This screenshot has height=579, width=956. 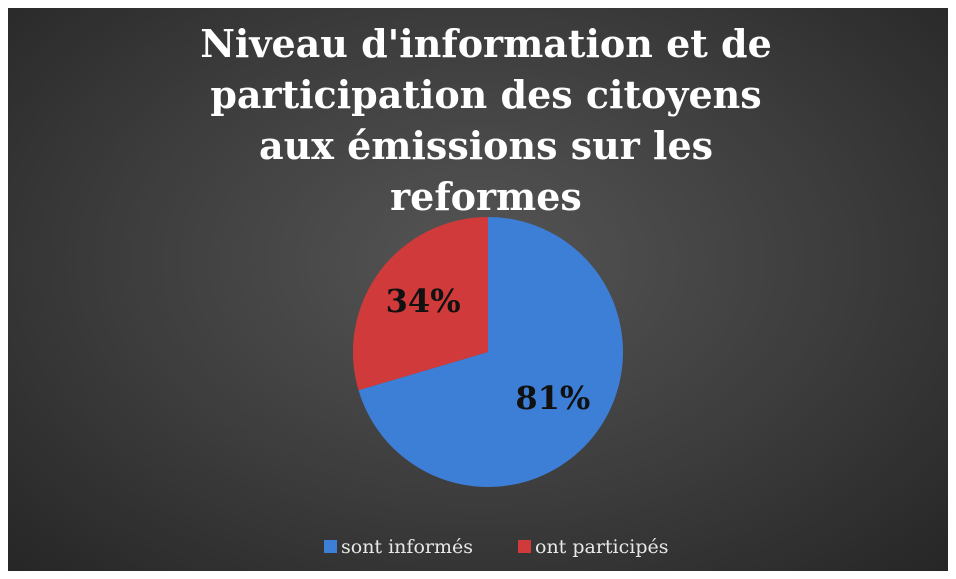 What do you see at coordinates (602, 547) in the screenshot?
I see `legend-label: ont participés` at bounding box center [602, 547].